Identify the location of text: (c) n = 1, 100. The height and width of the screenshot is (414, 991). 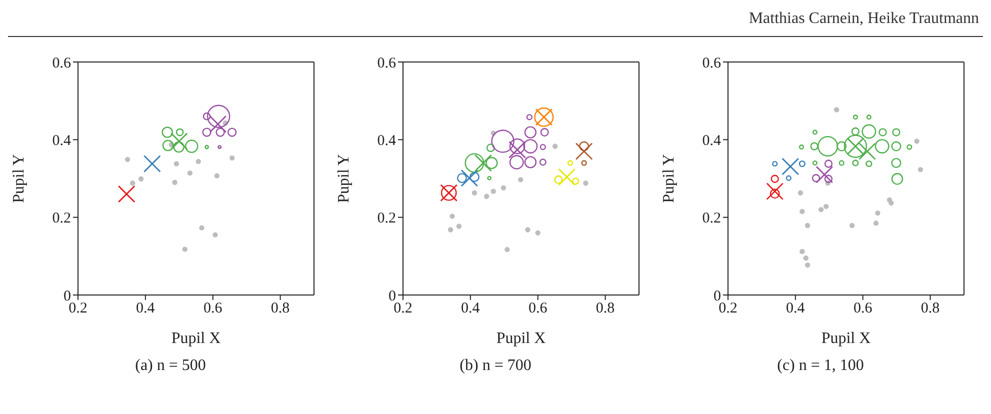
(820, 366).